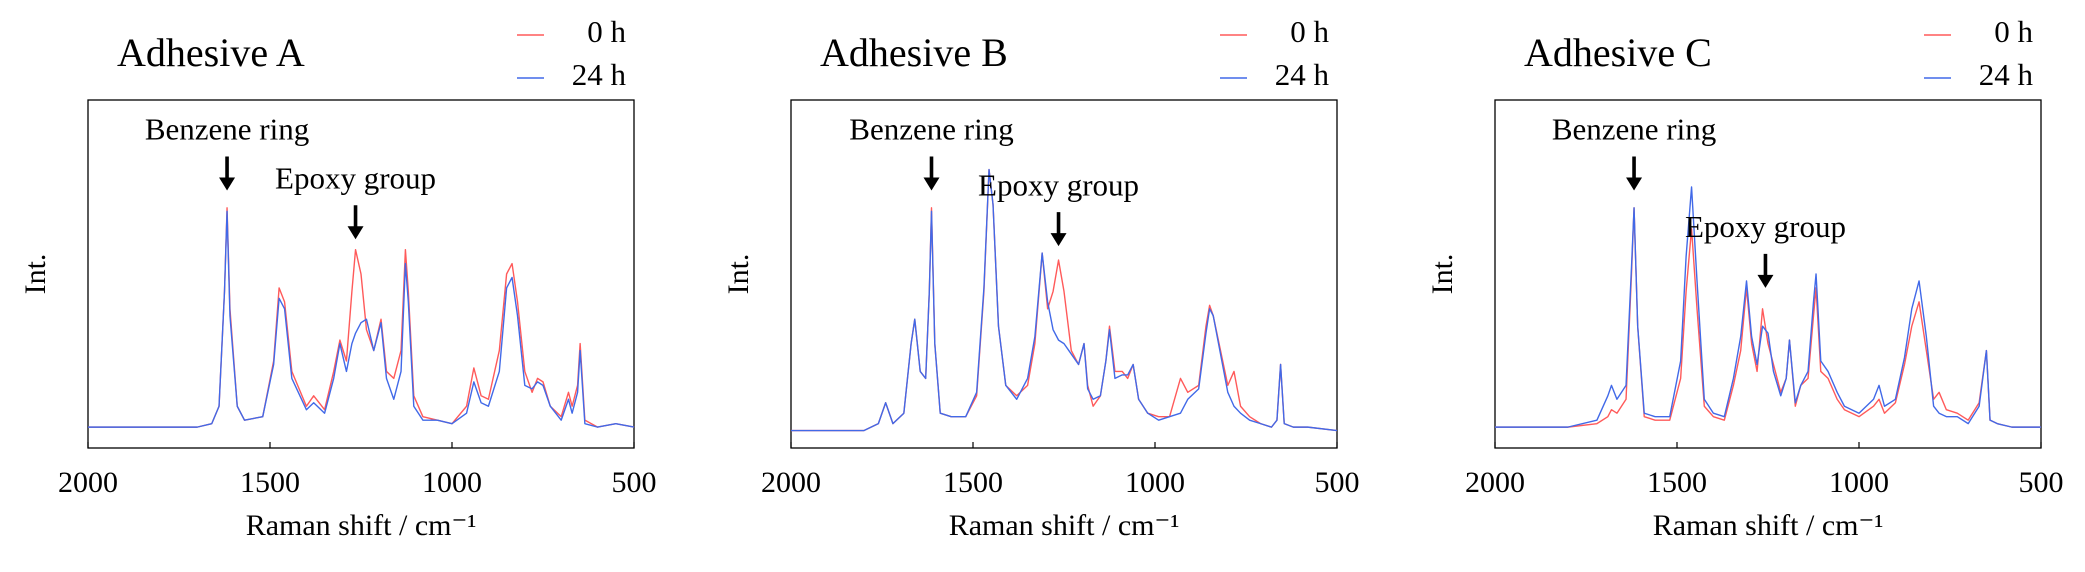 This screenshot has width=2085, height=572. What do you see at coordinates (914, 52) in the screenshot?
I see `chart-title: Adhesive B` at bounding box center [914, 52].